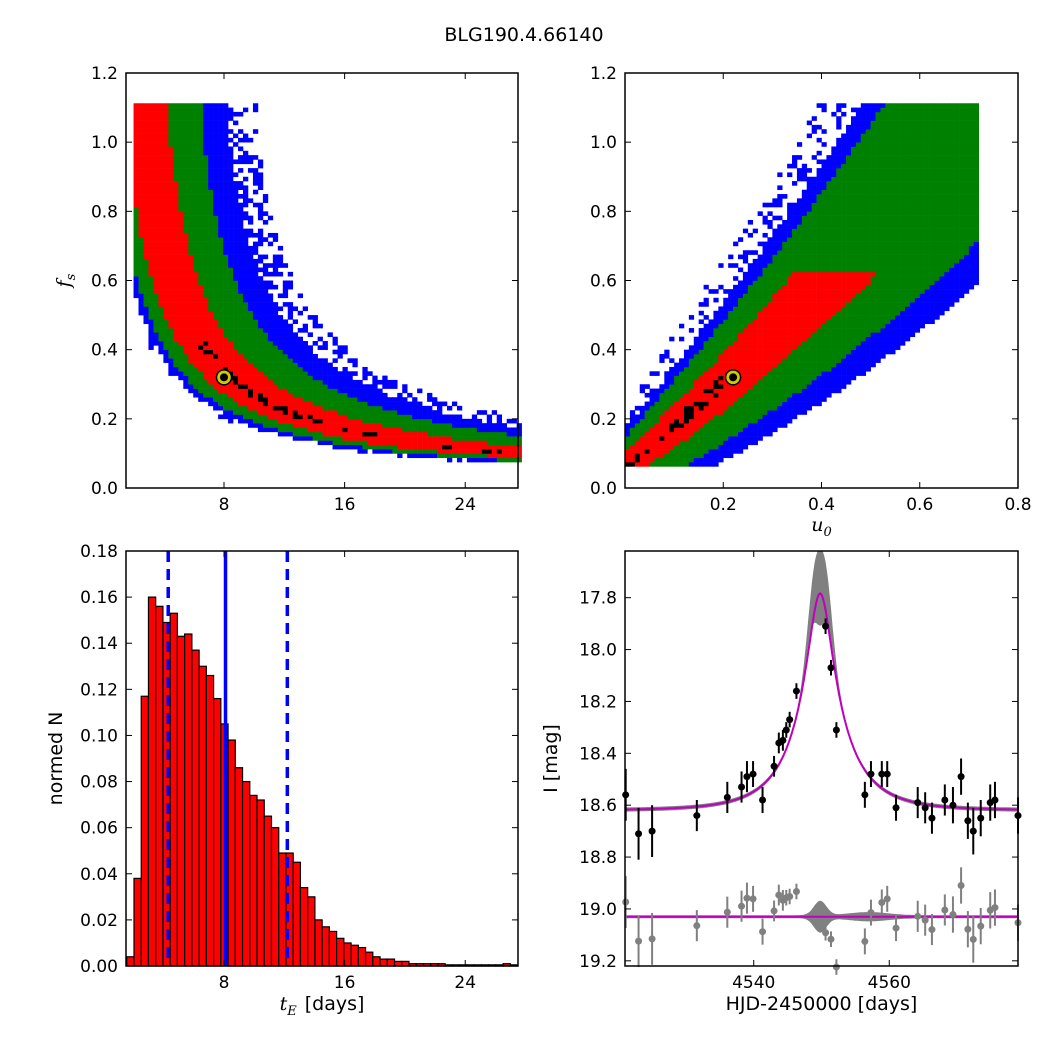  I want to click on p1-frame, so click(322, 280).